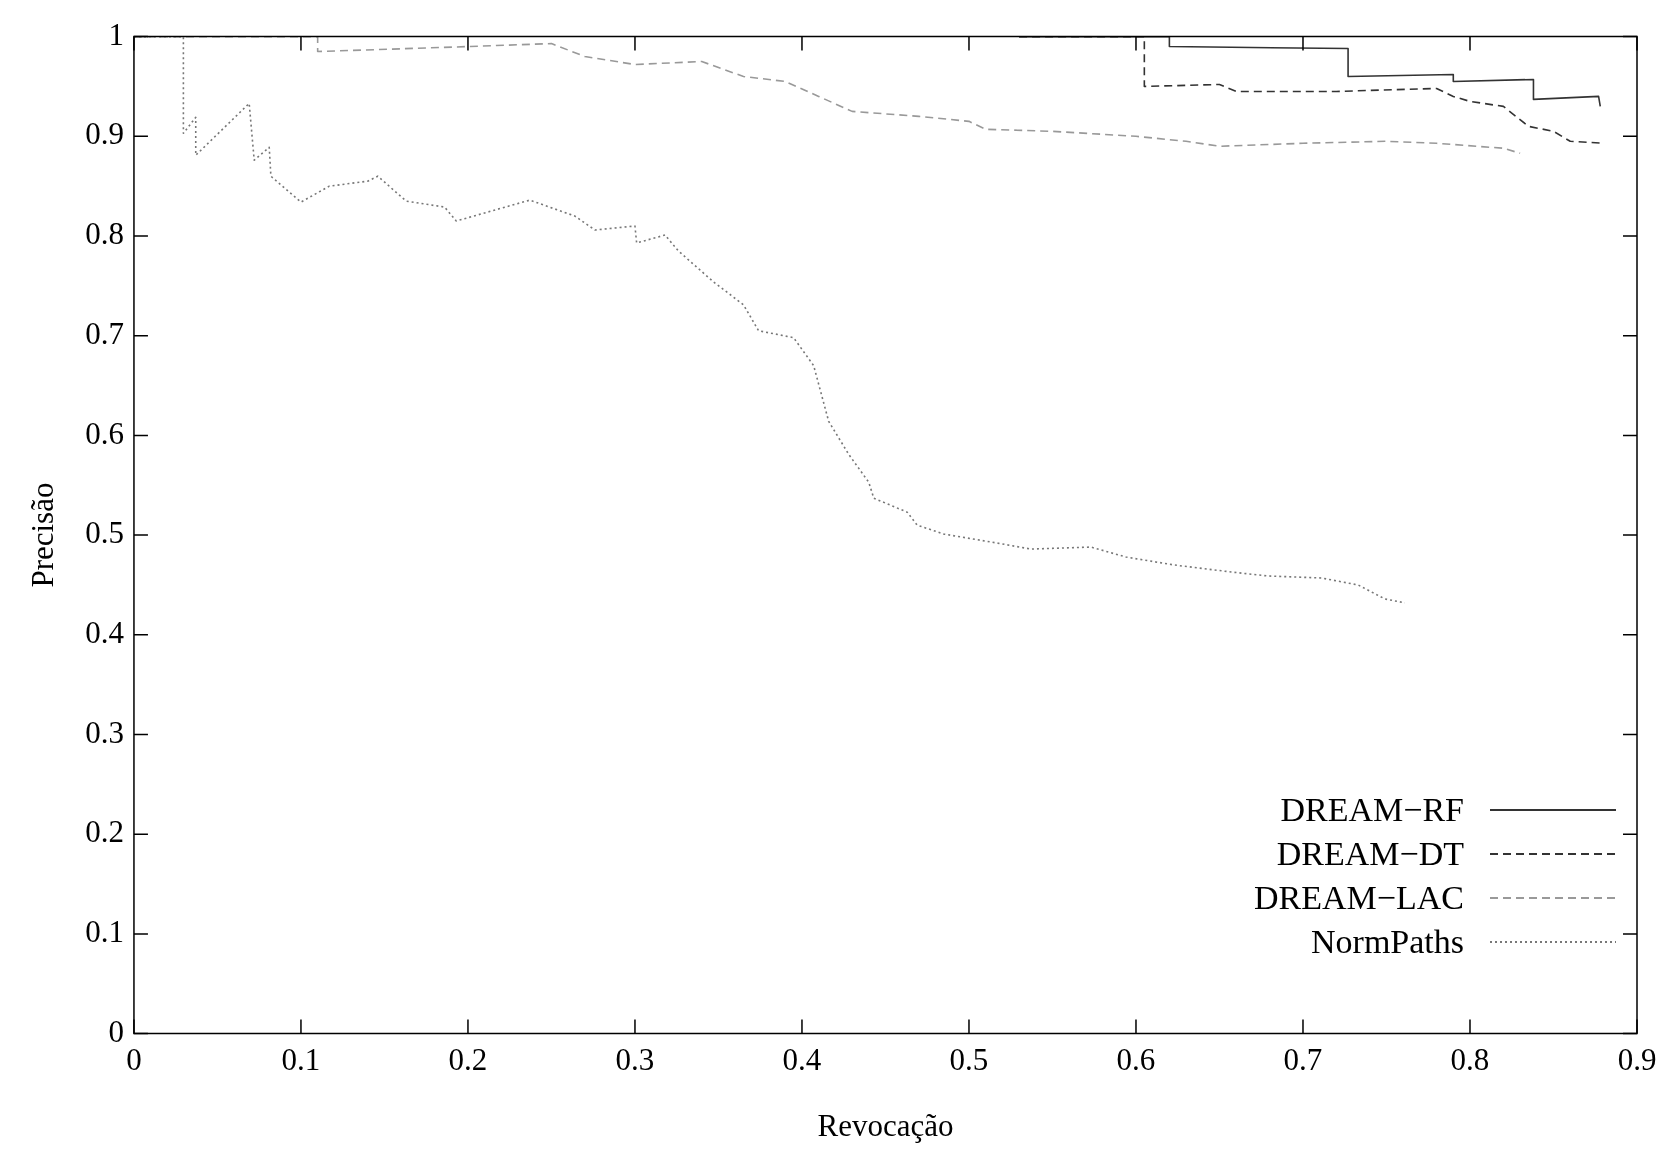 This screenshot has width=1675, height=1167. I want to click on x-tick-label: 0.3, so click(635, 1060).